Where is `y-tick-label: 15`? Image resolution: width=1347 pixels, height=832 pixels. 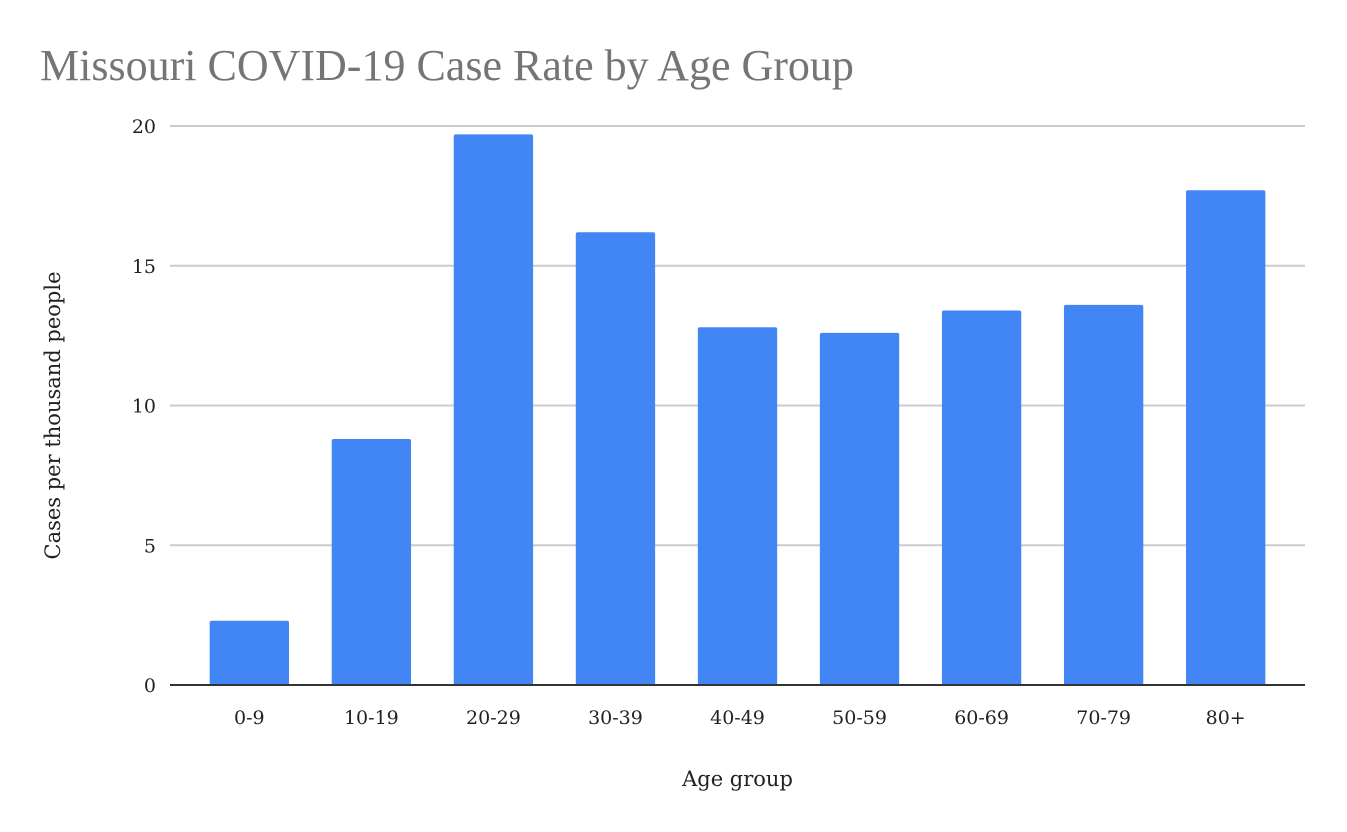
y-tick-label: 15 is located at coordinates (144, 267).